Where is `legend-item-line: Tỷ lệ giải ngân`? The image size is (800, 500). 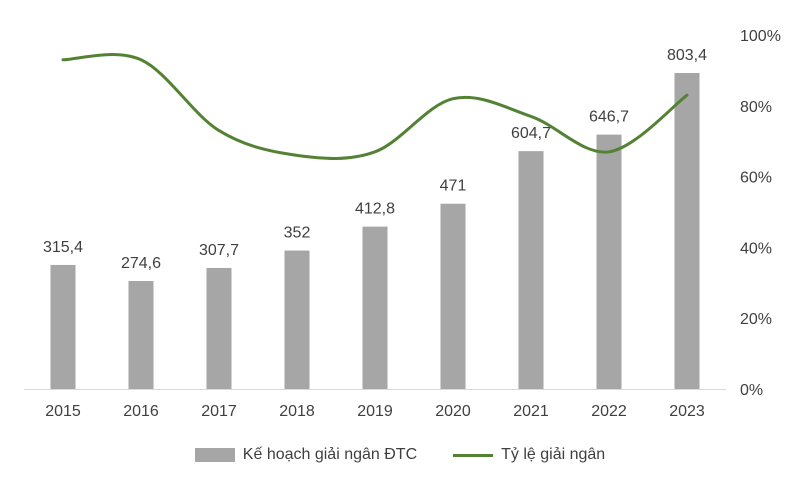
legend-item-line: Tỷ lệ giải ngân is located at coordinates (529, 455).